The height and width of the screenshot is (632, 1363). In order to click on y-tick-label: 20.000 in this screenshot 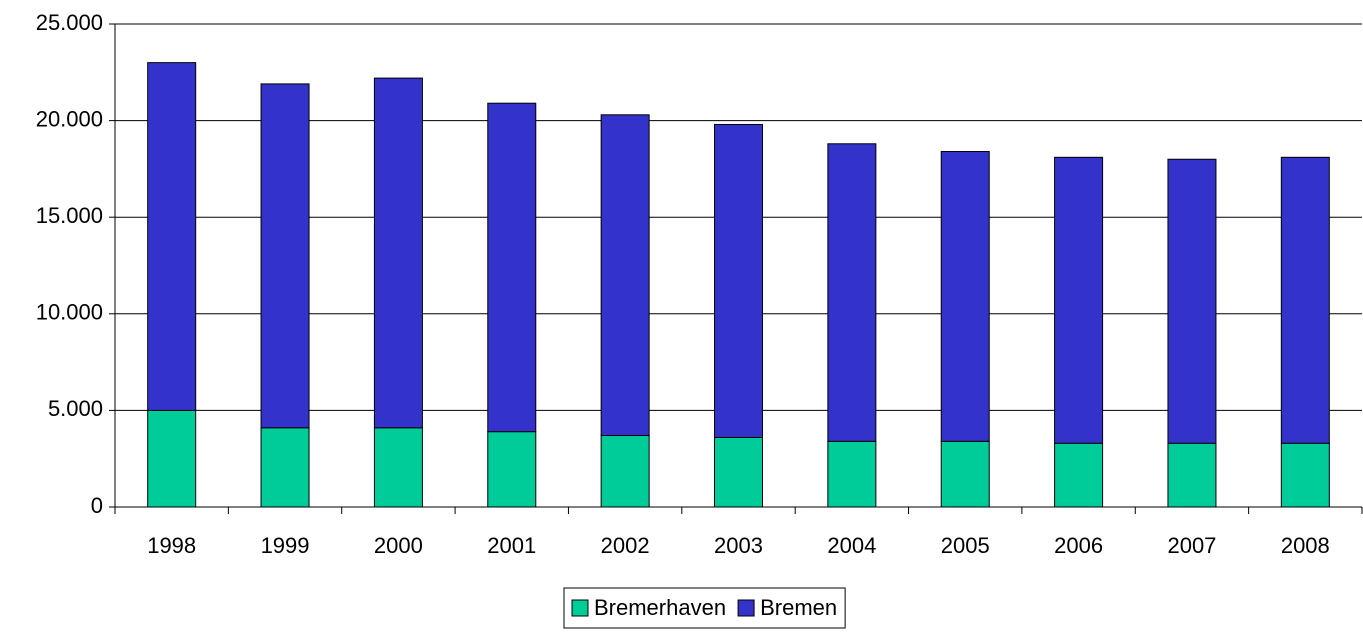, I will do `click(69, 118)`.